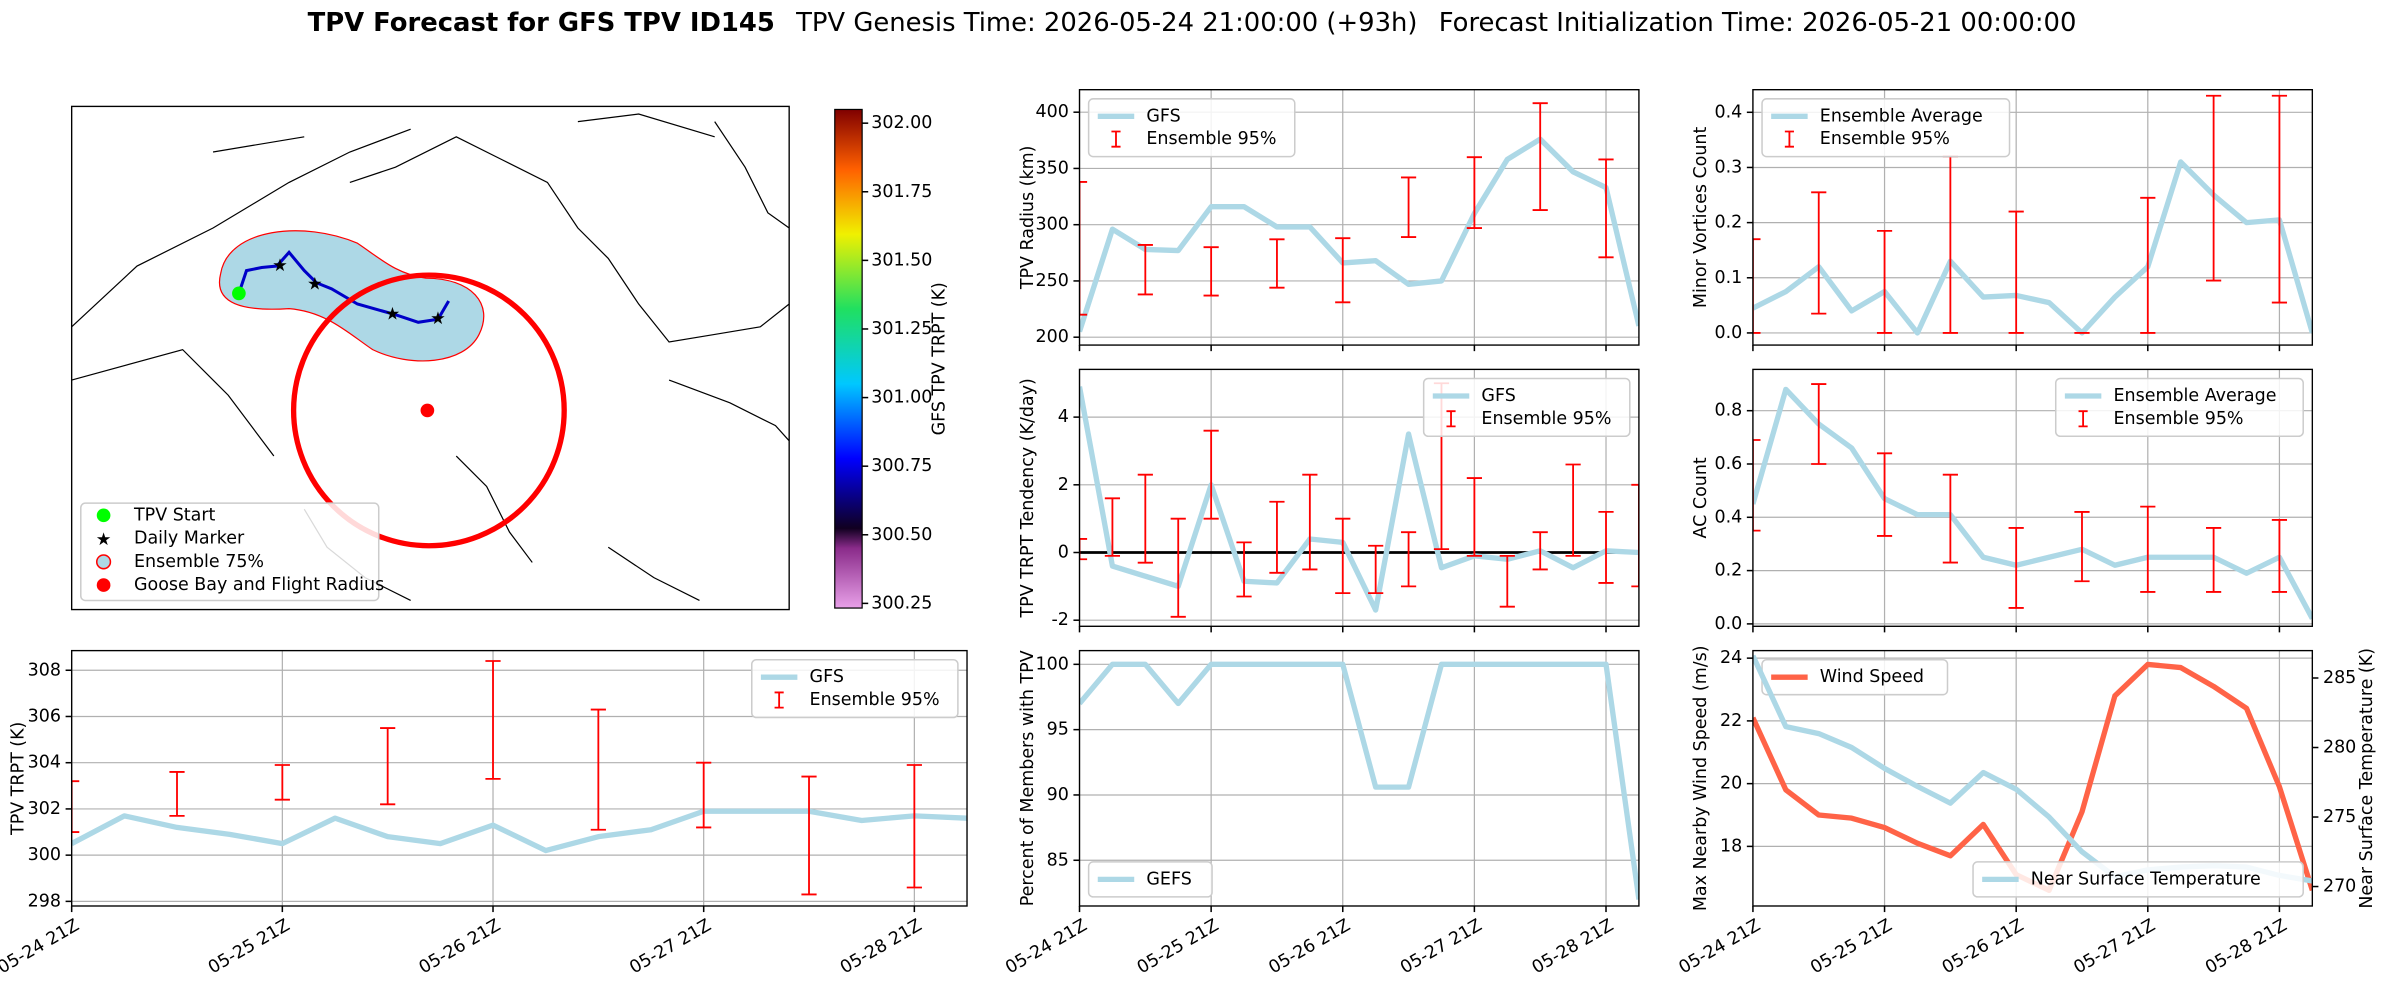  Describe the element at coordinates (239, 293) in the screenshot. I see `tpv-start` at that location.